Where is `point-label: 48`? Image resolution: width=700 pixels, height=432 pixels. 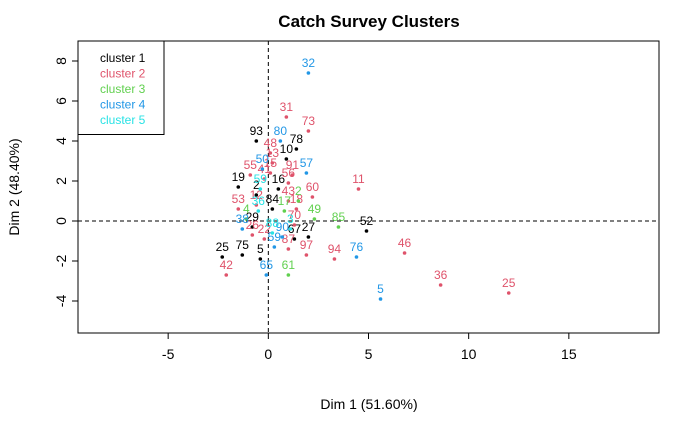 point-label: 48 is located at coordinates (271, 143).